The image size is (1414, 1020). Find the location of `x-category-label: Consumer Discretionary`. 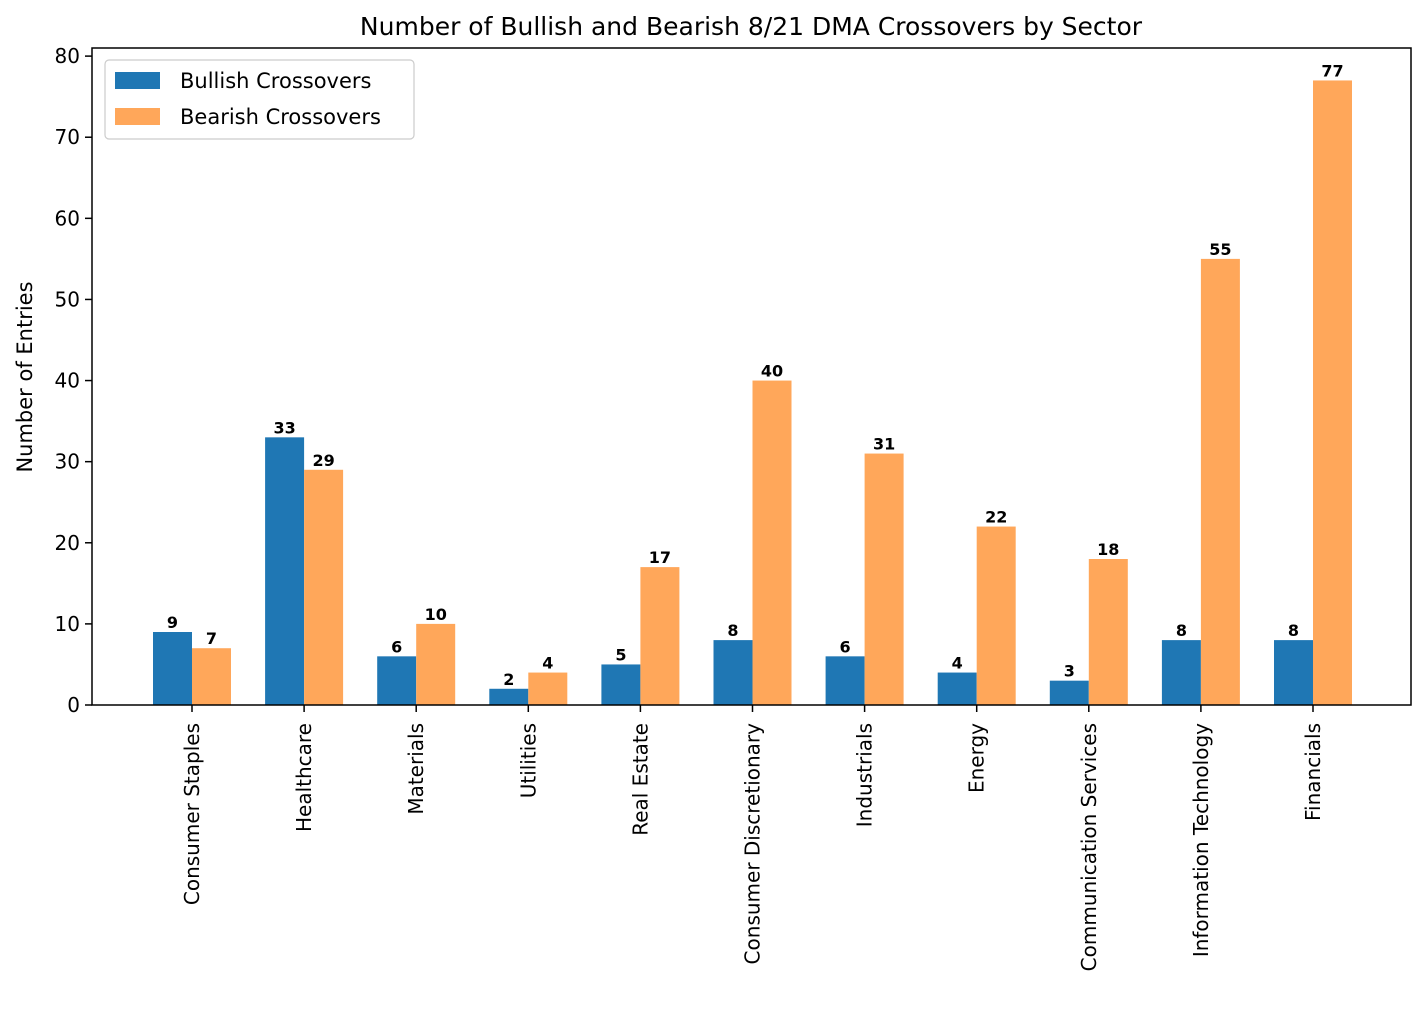

x-category-label: Consumer Discretionary is located at coordinates (753, 844).